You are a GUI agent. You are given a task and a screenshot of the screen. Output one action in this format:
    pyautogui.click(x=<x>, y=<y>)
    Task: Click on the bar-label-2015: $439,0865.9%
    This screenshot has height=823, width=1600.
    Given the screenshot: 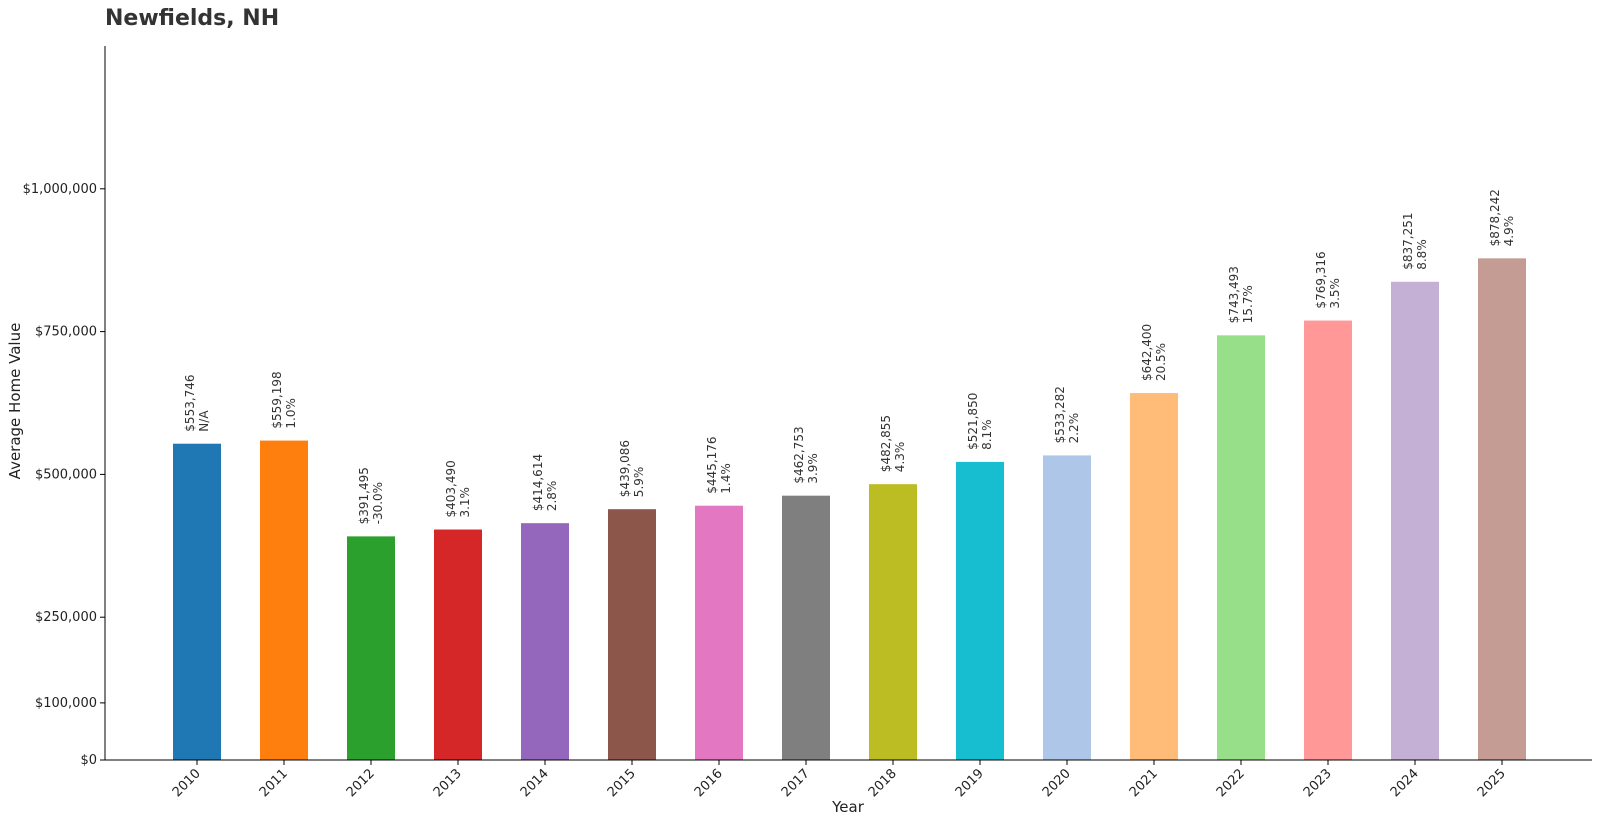 What is the action you would take?
    pyautogui.click(x=632, y=468)
    